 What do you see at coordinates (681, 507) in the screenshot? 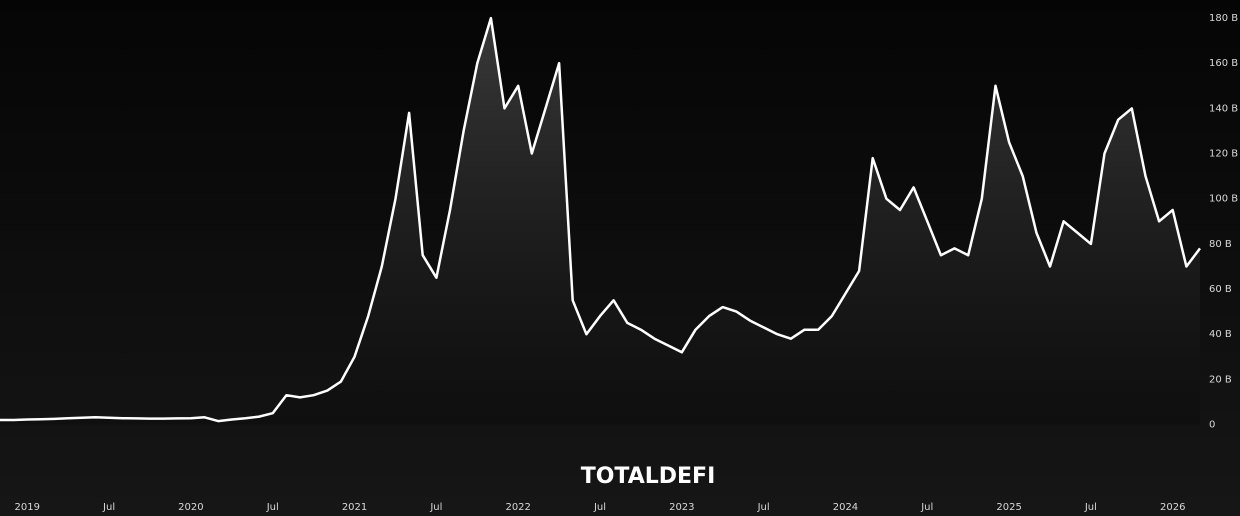
I see `x-tick-label: 2023` at bounding box center [681, 507].